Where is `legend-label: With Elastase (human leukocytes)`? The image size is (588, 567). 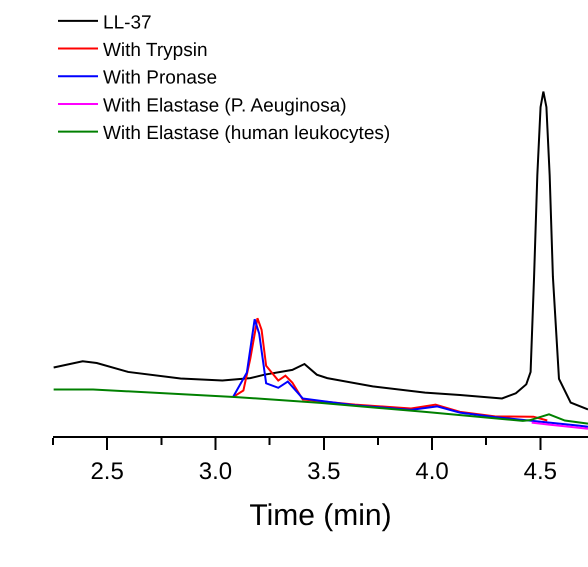 legend-label: With Elastase (human leukocytes) is located at coordinates (246, 133).